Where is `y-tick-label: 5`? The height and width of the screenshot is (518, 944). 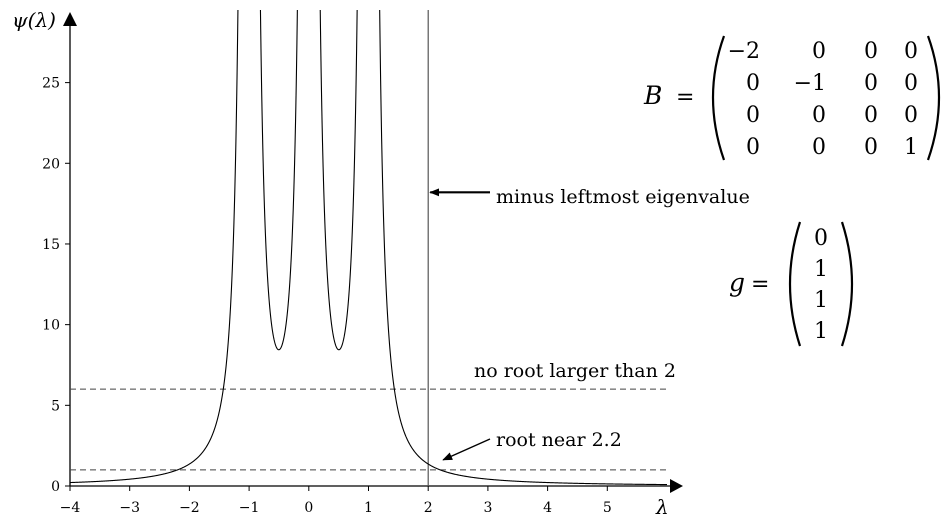
y-tick-label: 5 is located at coordinates (55, 406).